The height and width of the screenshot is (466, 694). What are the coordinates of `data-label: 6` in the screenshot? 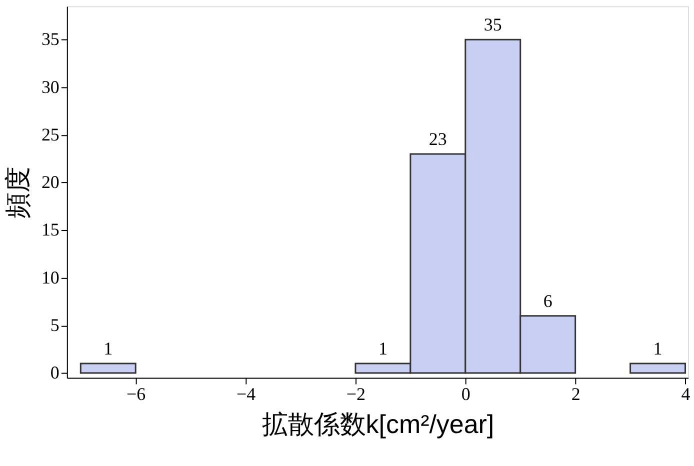 It's located at (547, 300).